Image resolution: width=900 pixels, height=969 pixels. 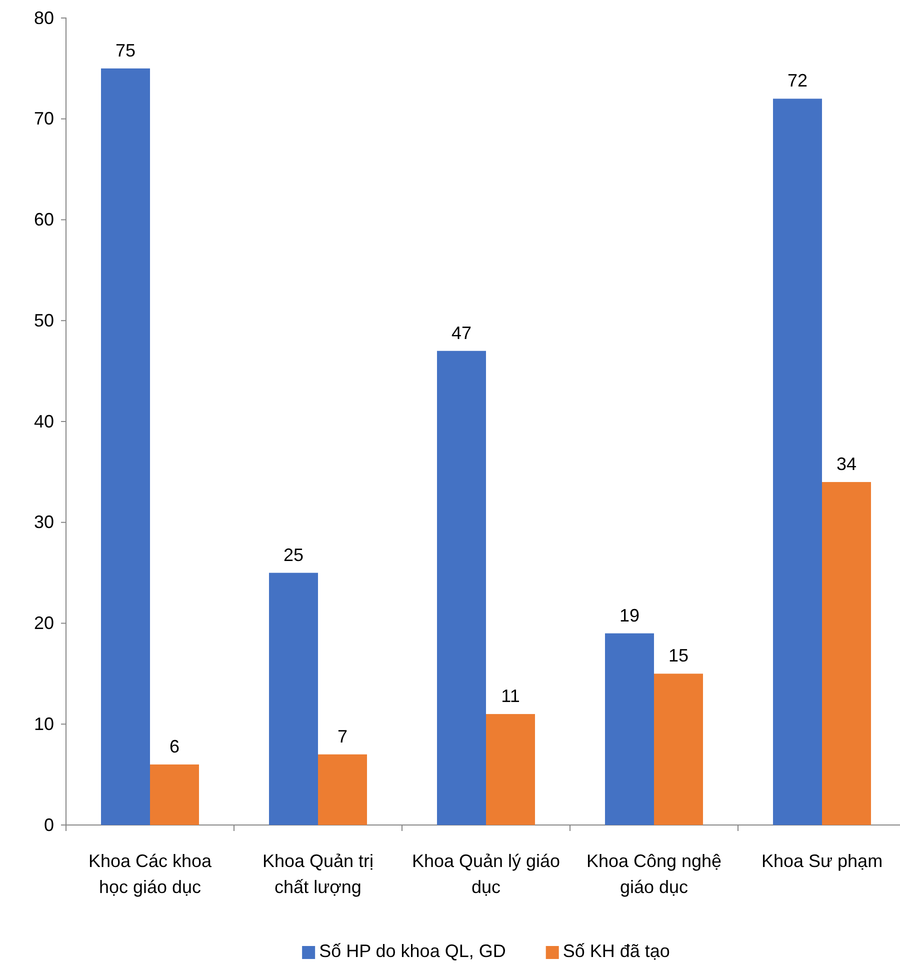 I want to click on y-tick-label: 10, so click(x=44, y=724).